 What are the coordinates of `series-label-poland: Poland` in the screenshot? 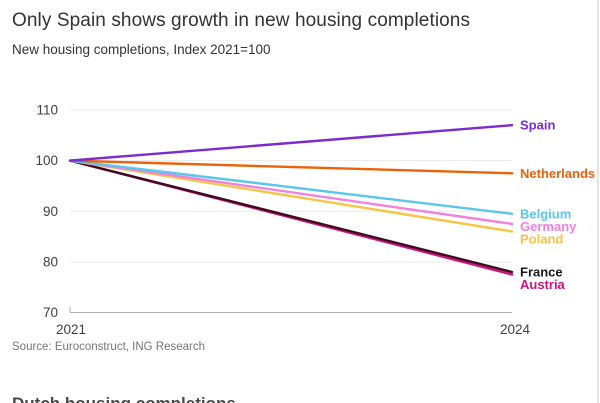 It's located at (541, 238).